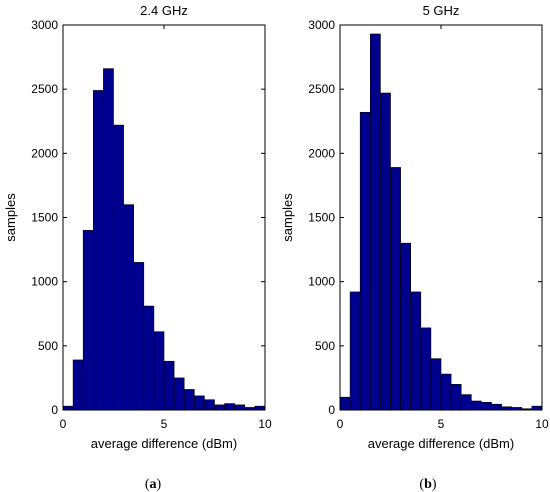 The image size is (550, 492). I want to click on chart-title: 2.4 GHz, so click(164, 10).